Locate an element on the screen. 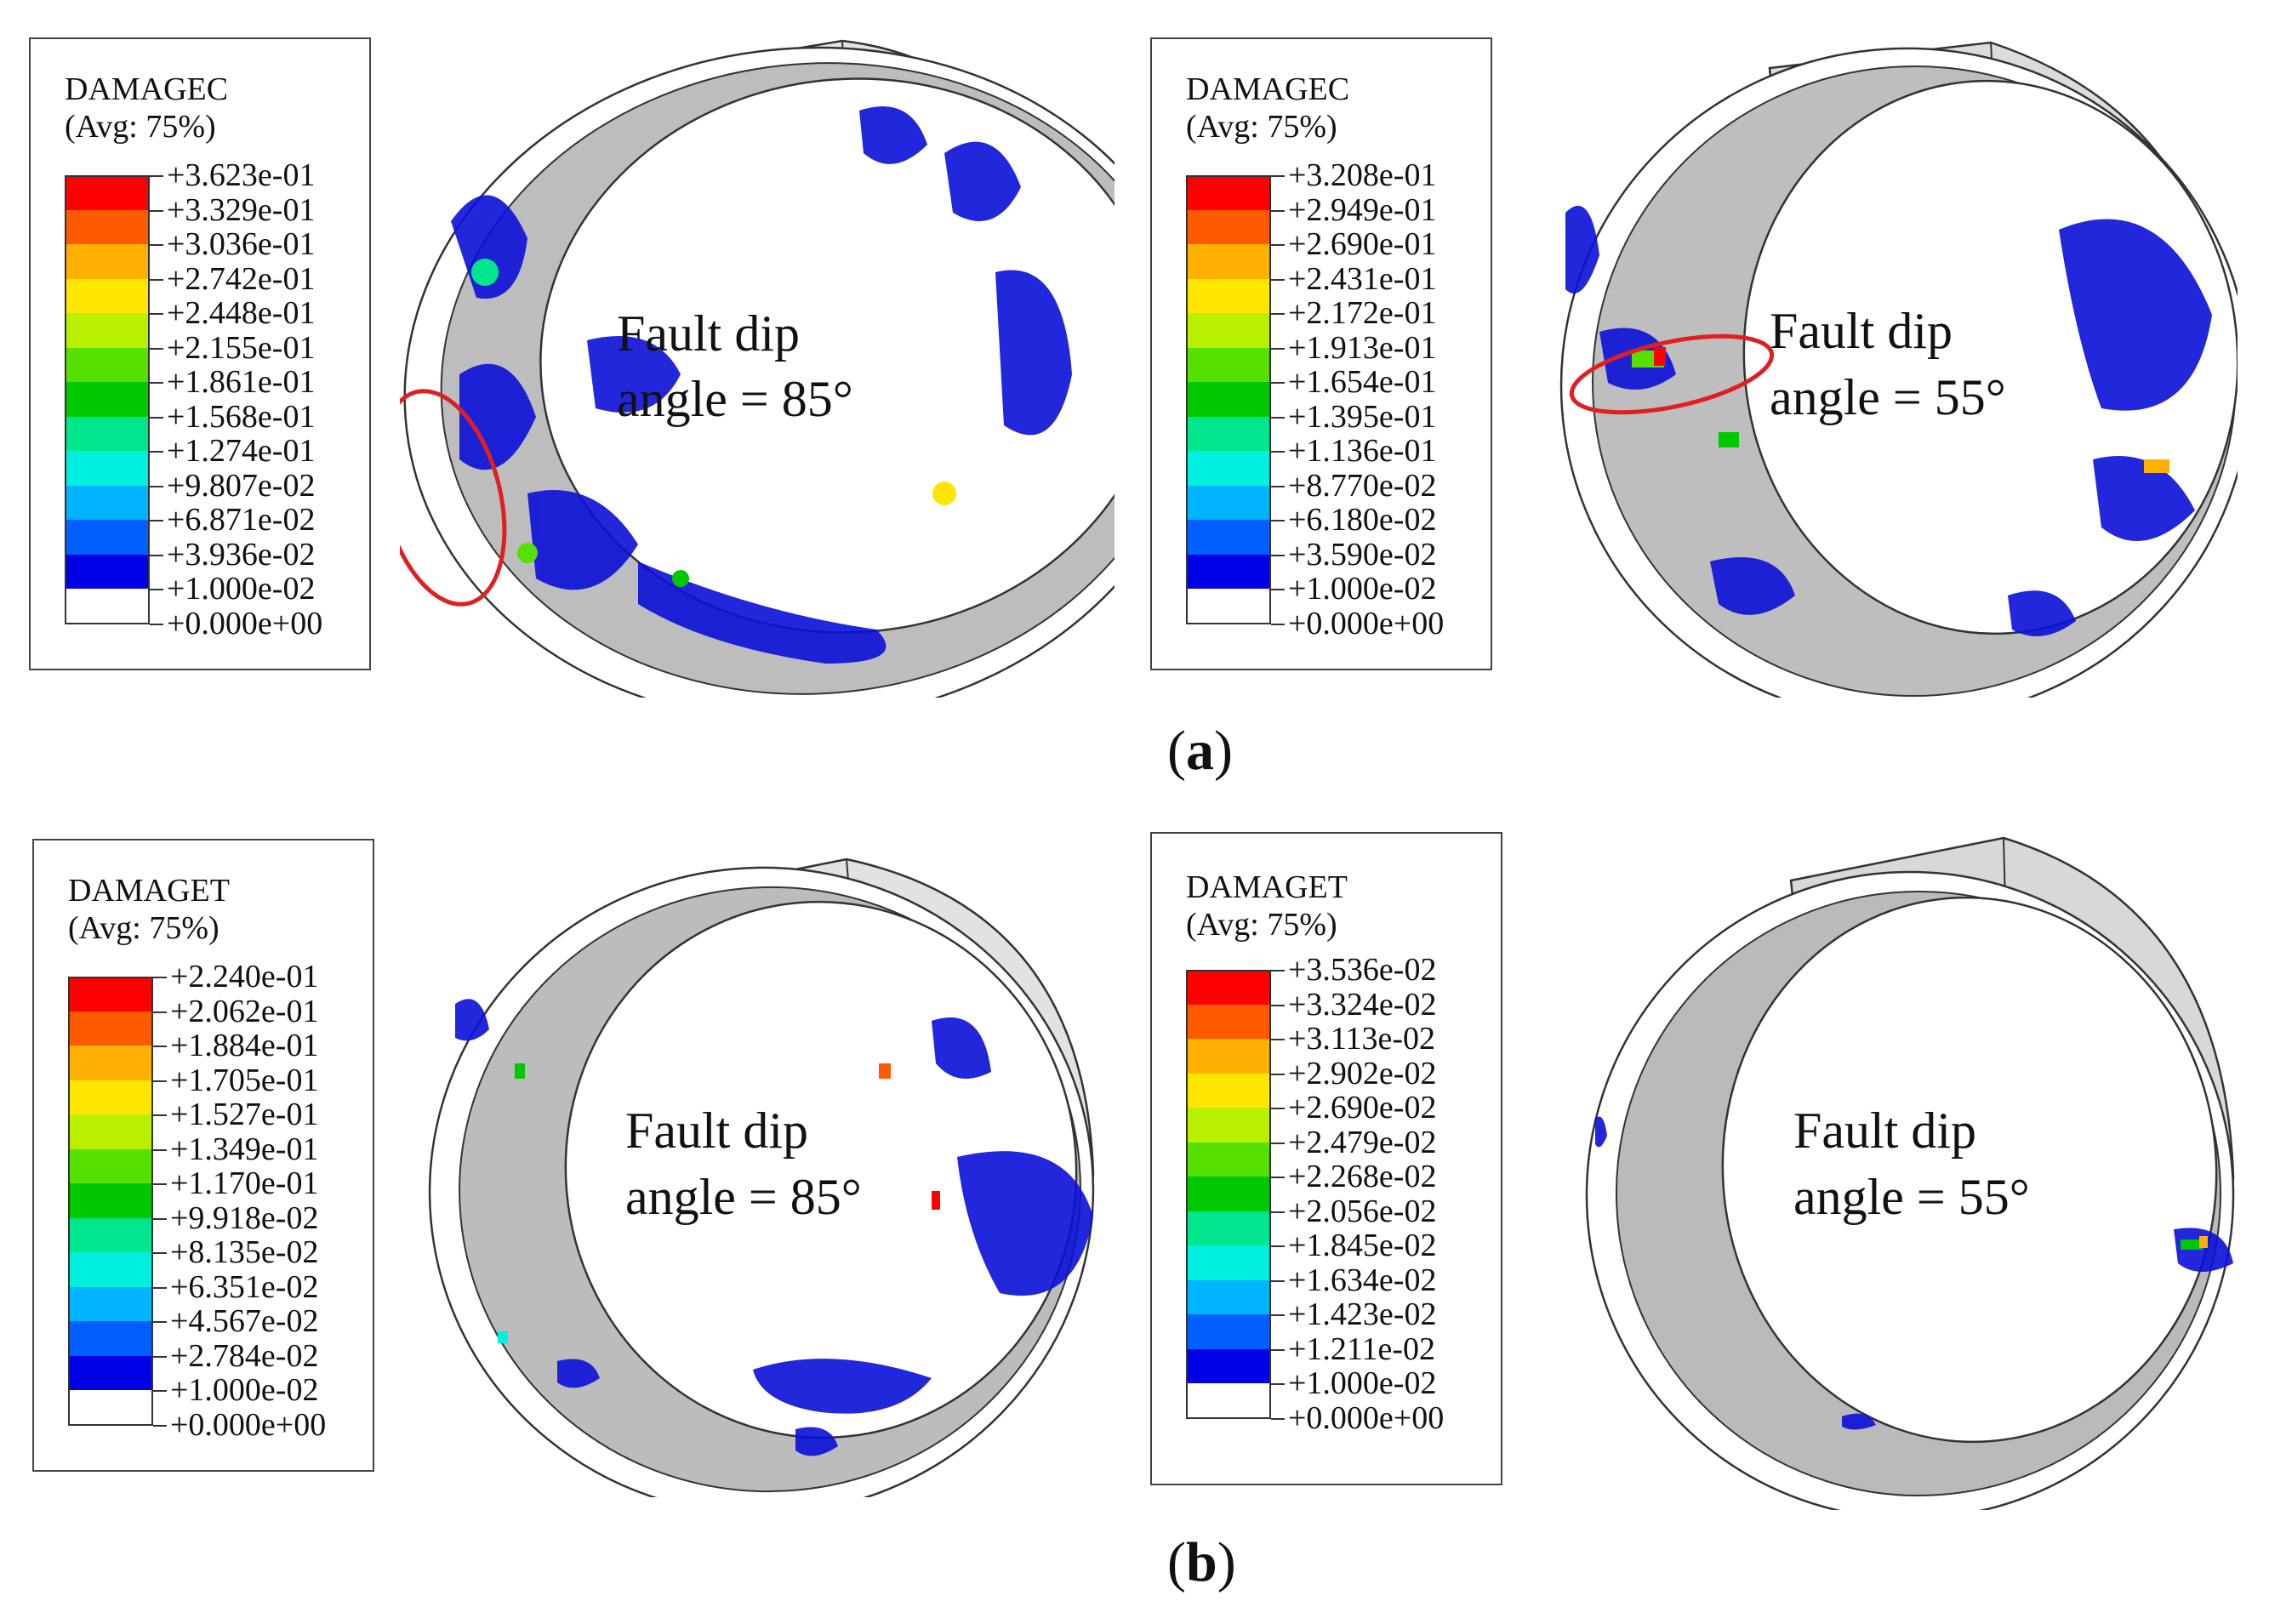 Image resolution: width=2269 pixels, height=1624 pixels. legend-value-label: +4.567e-02 is located at coordinates (244, 1321).